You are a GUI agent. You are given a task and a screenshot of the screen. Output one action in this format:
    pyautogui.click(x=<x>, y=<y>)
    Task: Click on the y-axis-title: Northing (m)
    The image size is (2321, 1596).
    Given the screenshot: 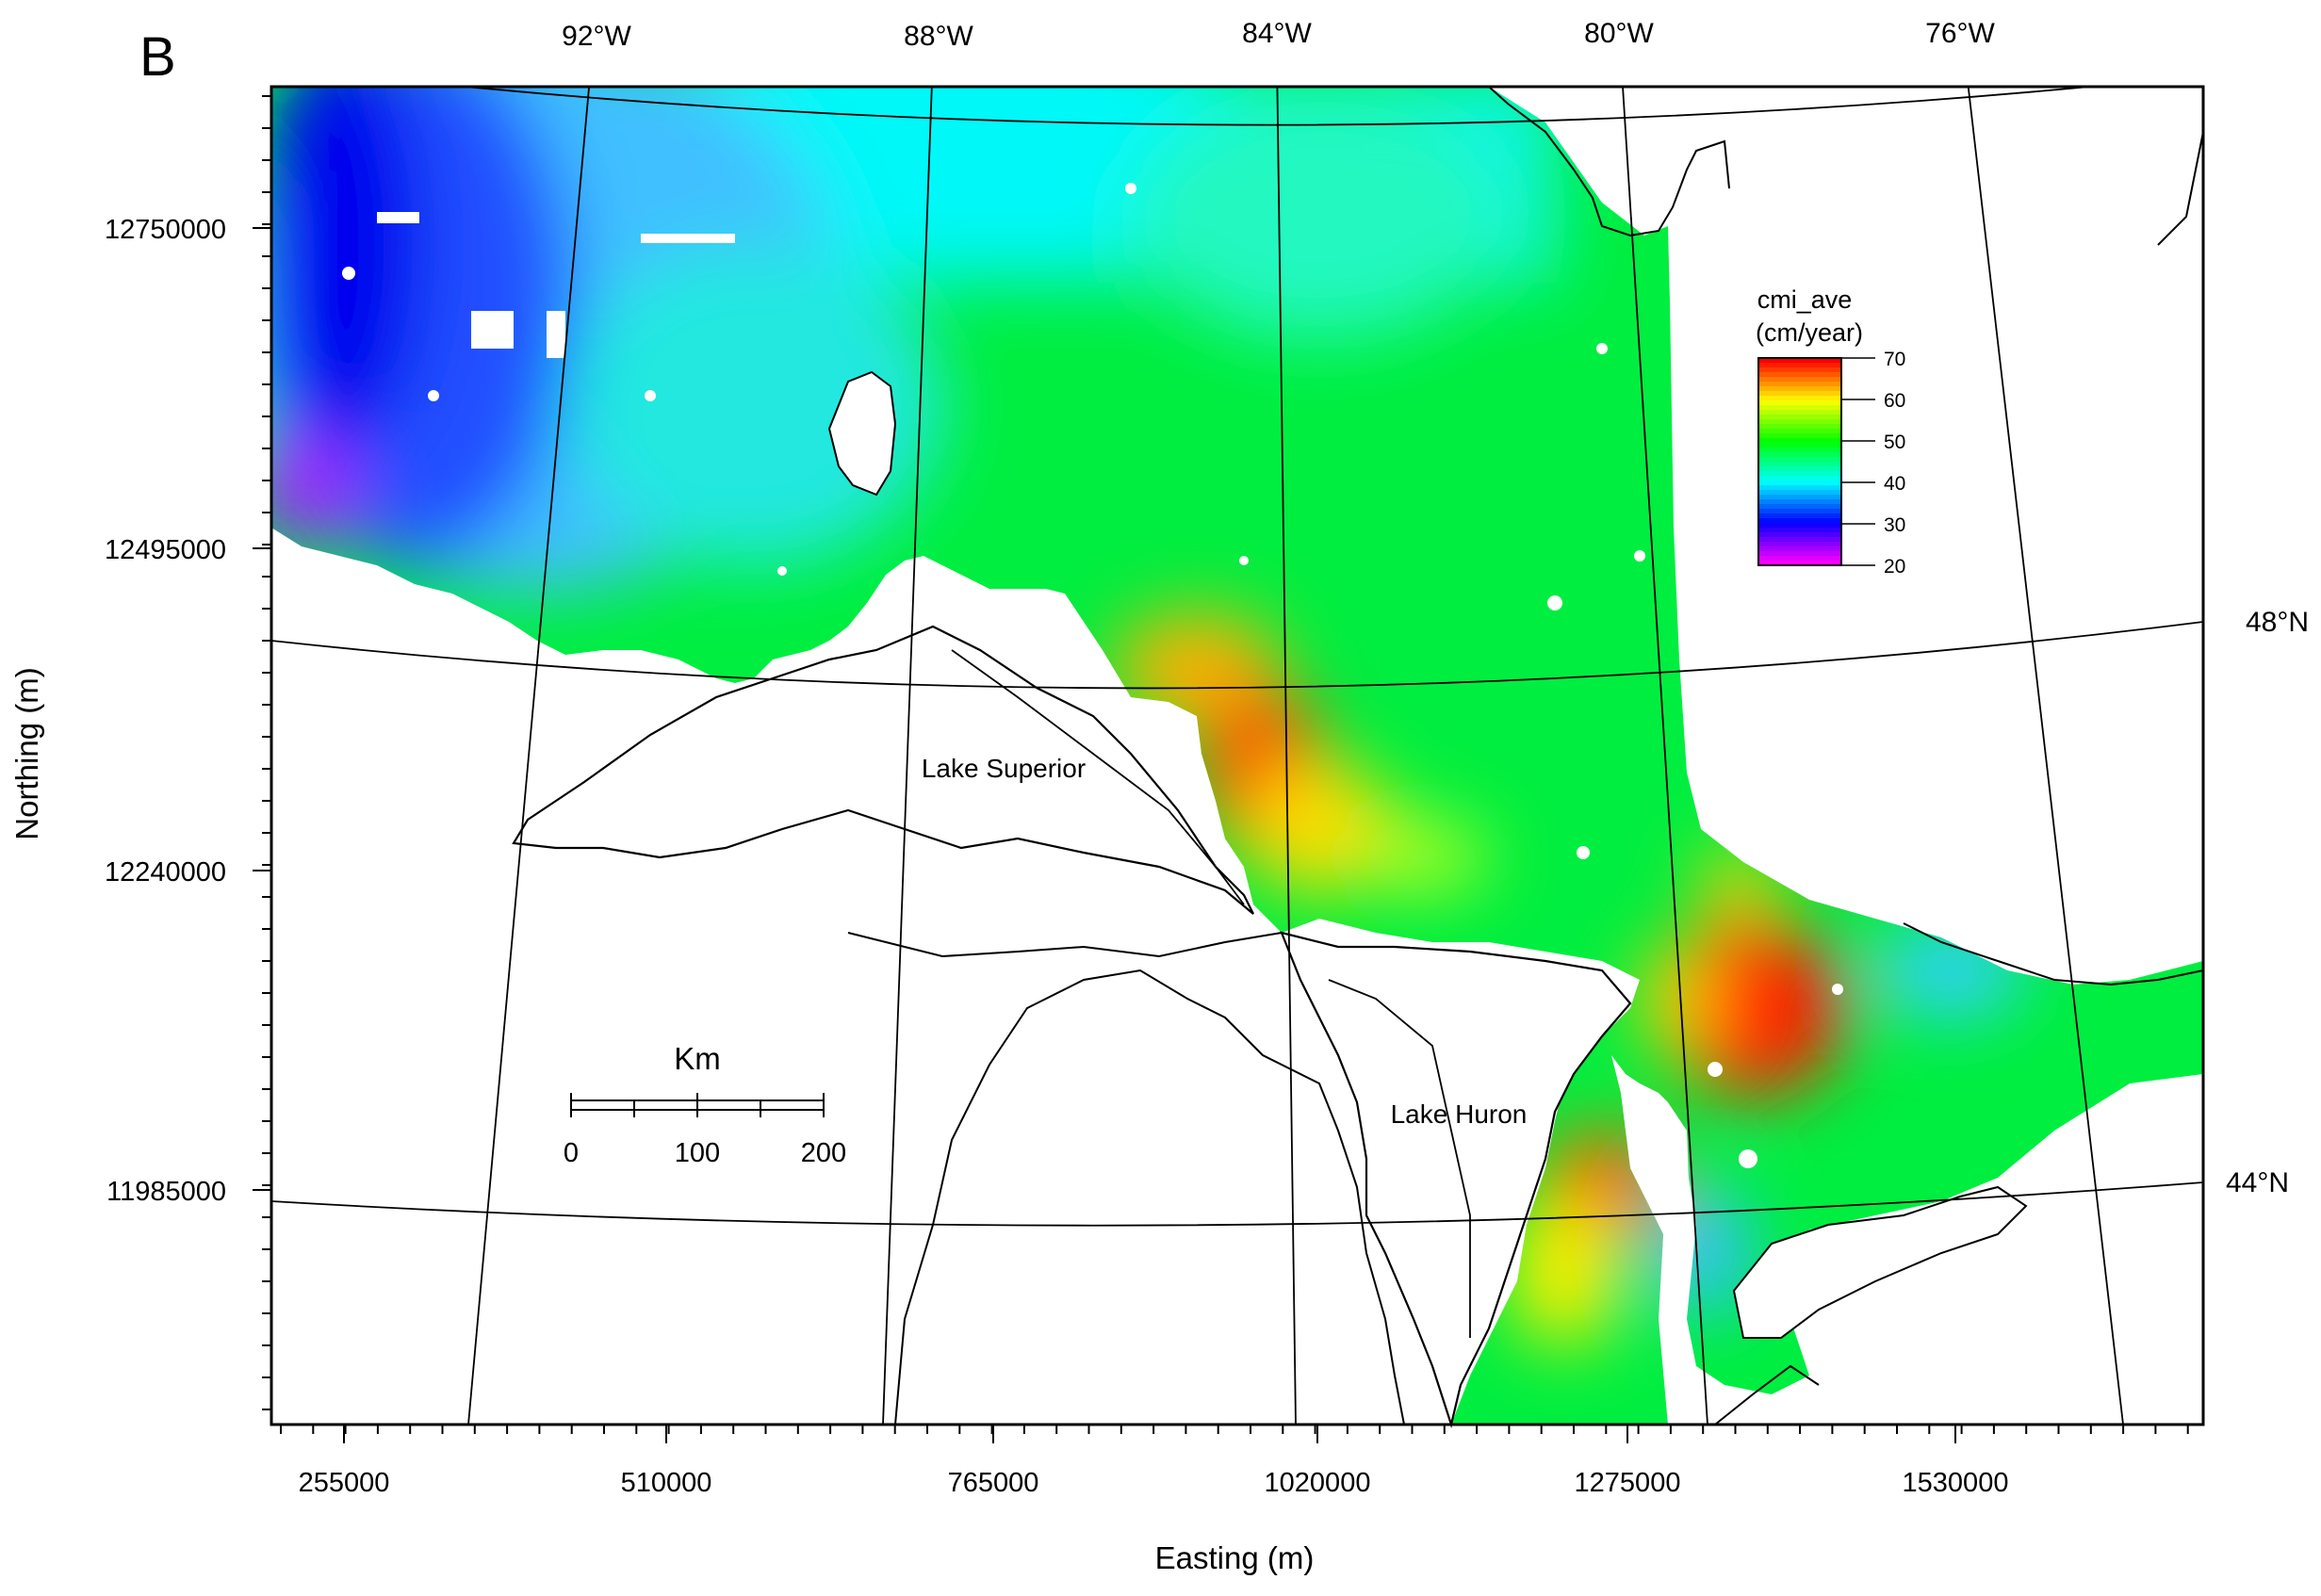 What is the action you would take?
    pyautogui.click(x=27, y=753)
    